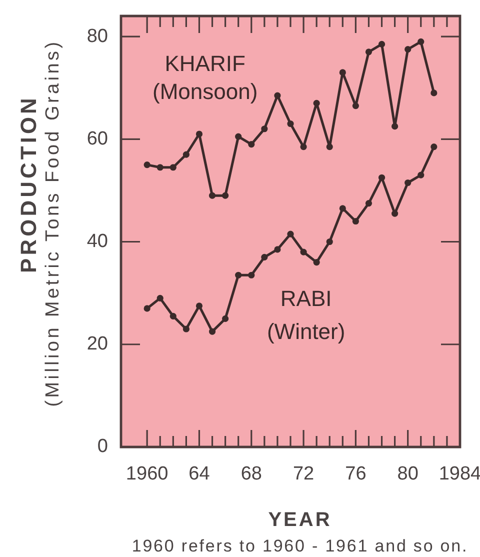 This screenshot has height=557, width=480. What do you see at coordinates (251, 474) in the screenshot?
I see `x-tick-label: 68` at bounding box center [251, 474].